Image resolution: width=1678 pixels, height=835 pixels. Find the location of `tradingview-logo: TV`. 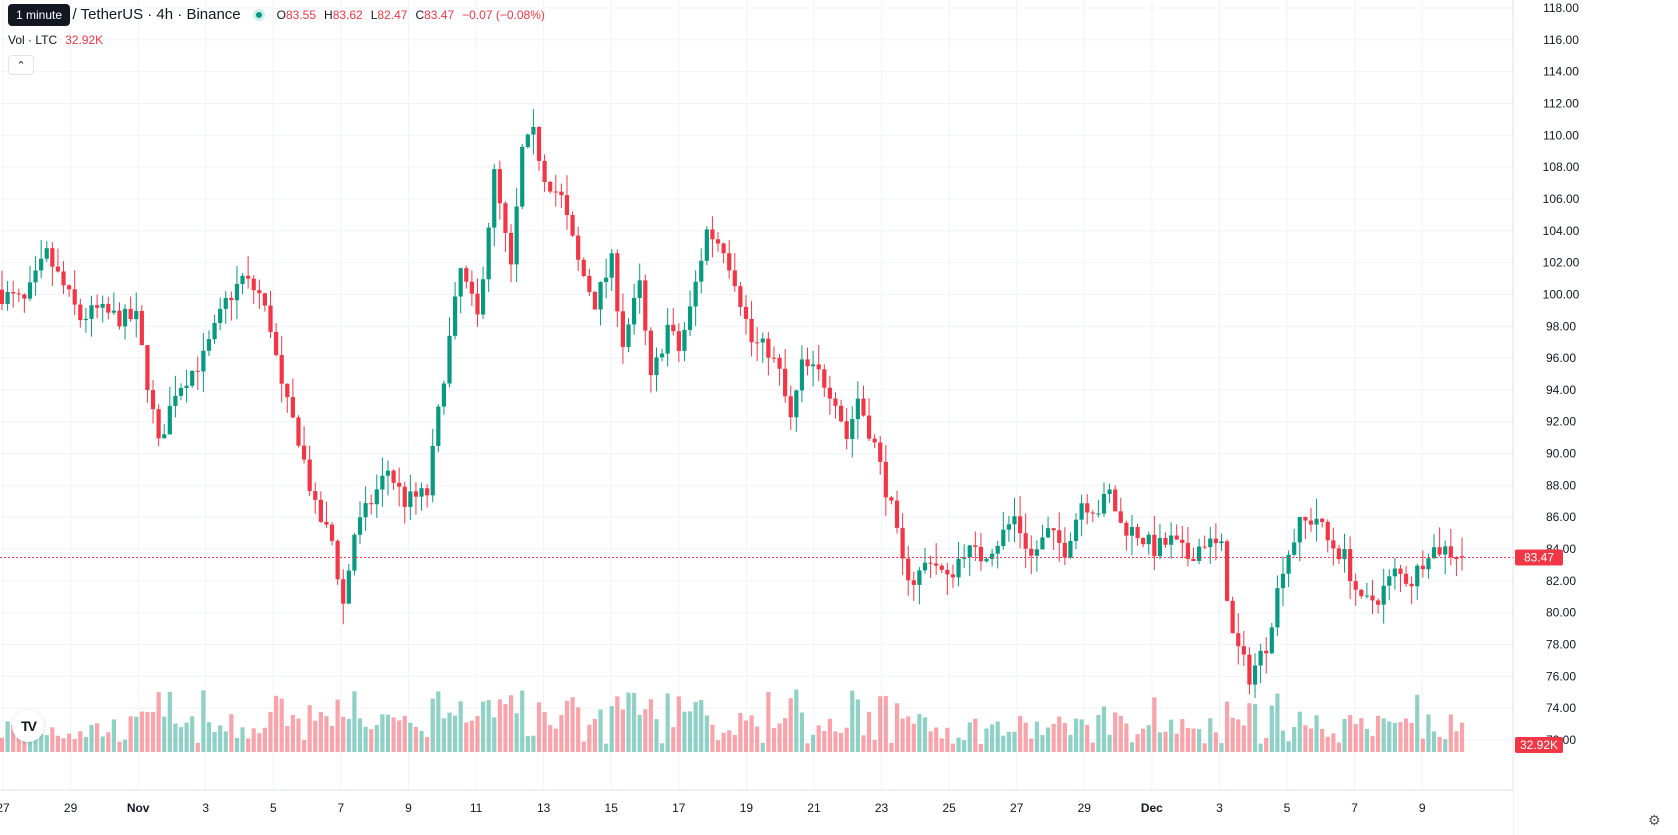

tradingview-logo: TV is located at coordinates (28, 726).